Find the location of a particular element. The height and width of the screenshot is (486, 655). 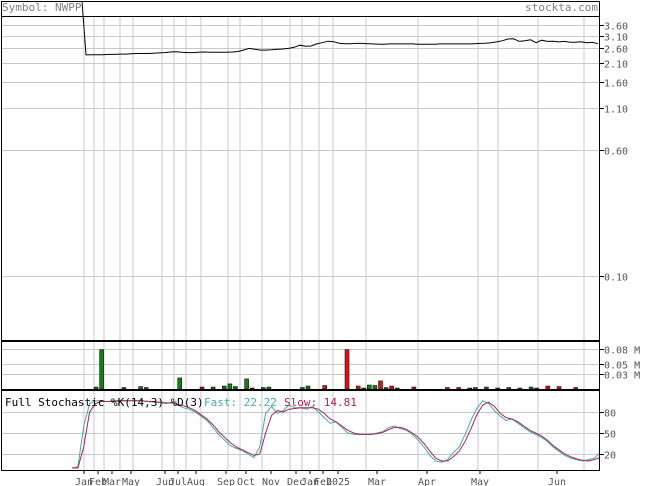

volume-tick-label: 0.03 M is located at coordinates (622, 376).